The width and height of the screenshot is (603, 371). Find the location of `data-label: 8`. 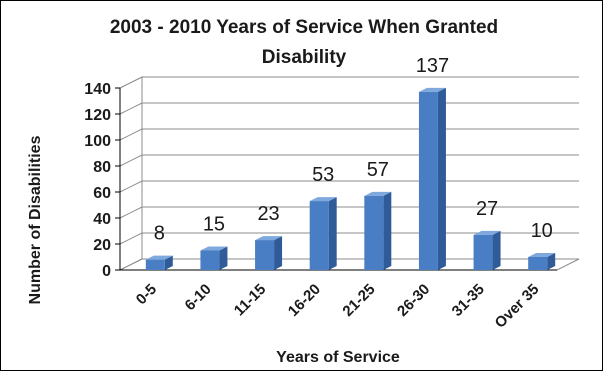

data-label: 8 is located at coordinates (159, 234).